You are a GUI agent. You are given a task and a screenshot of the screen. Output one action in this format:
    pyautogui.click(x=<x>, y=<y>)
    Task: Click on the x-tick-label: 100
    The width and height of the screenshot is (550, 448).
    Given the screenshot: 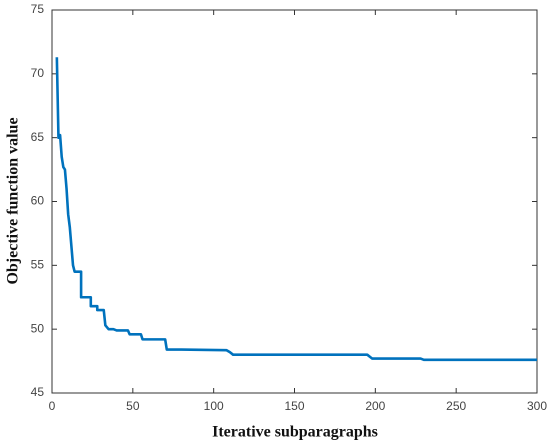 What is the action you would take?
    pyautogui.click(x=214, y=406)
    